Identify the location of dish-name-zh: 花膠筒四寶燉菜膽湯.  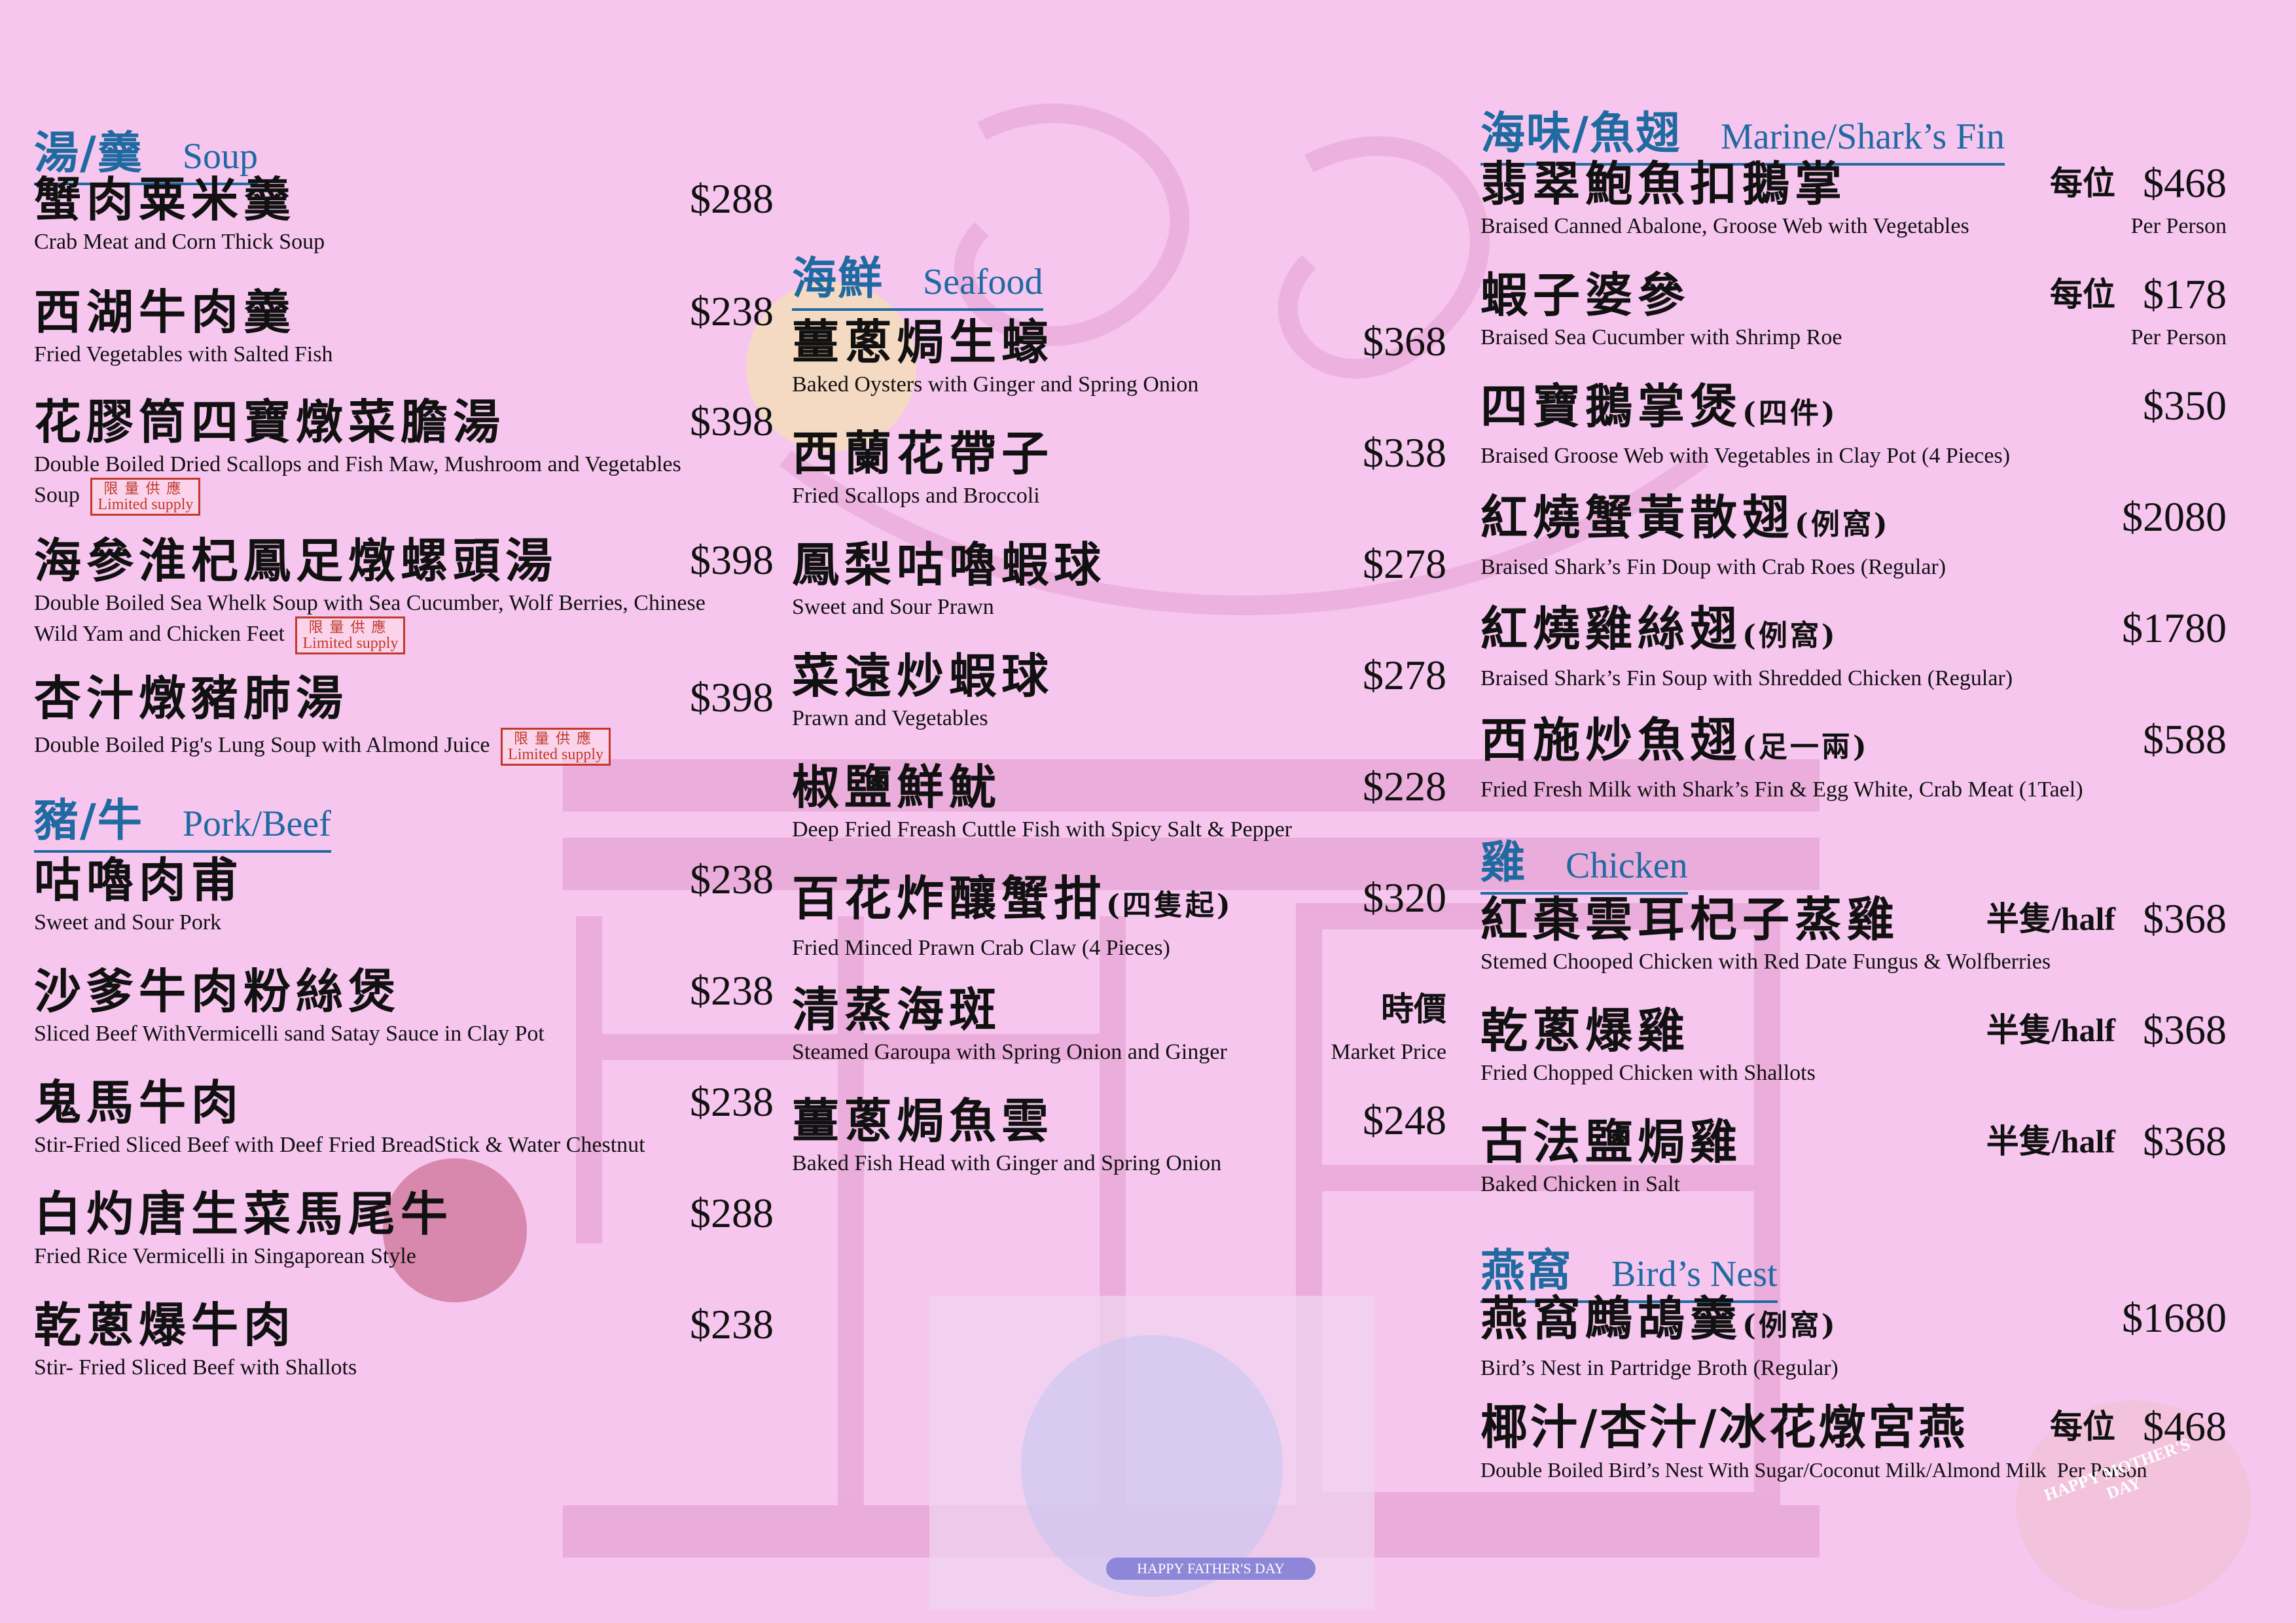
(270, 422).